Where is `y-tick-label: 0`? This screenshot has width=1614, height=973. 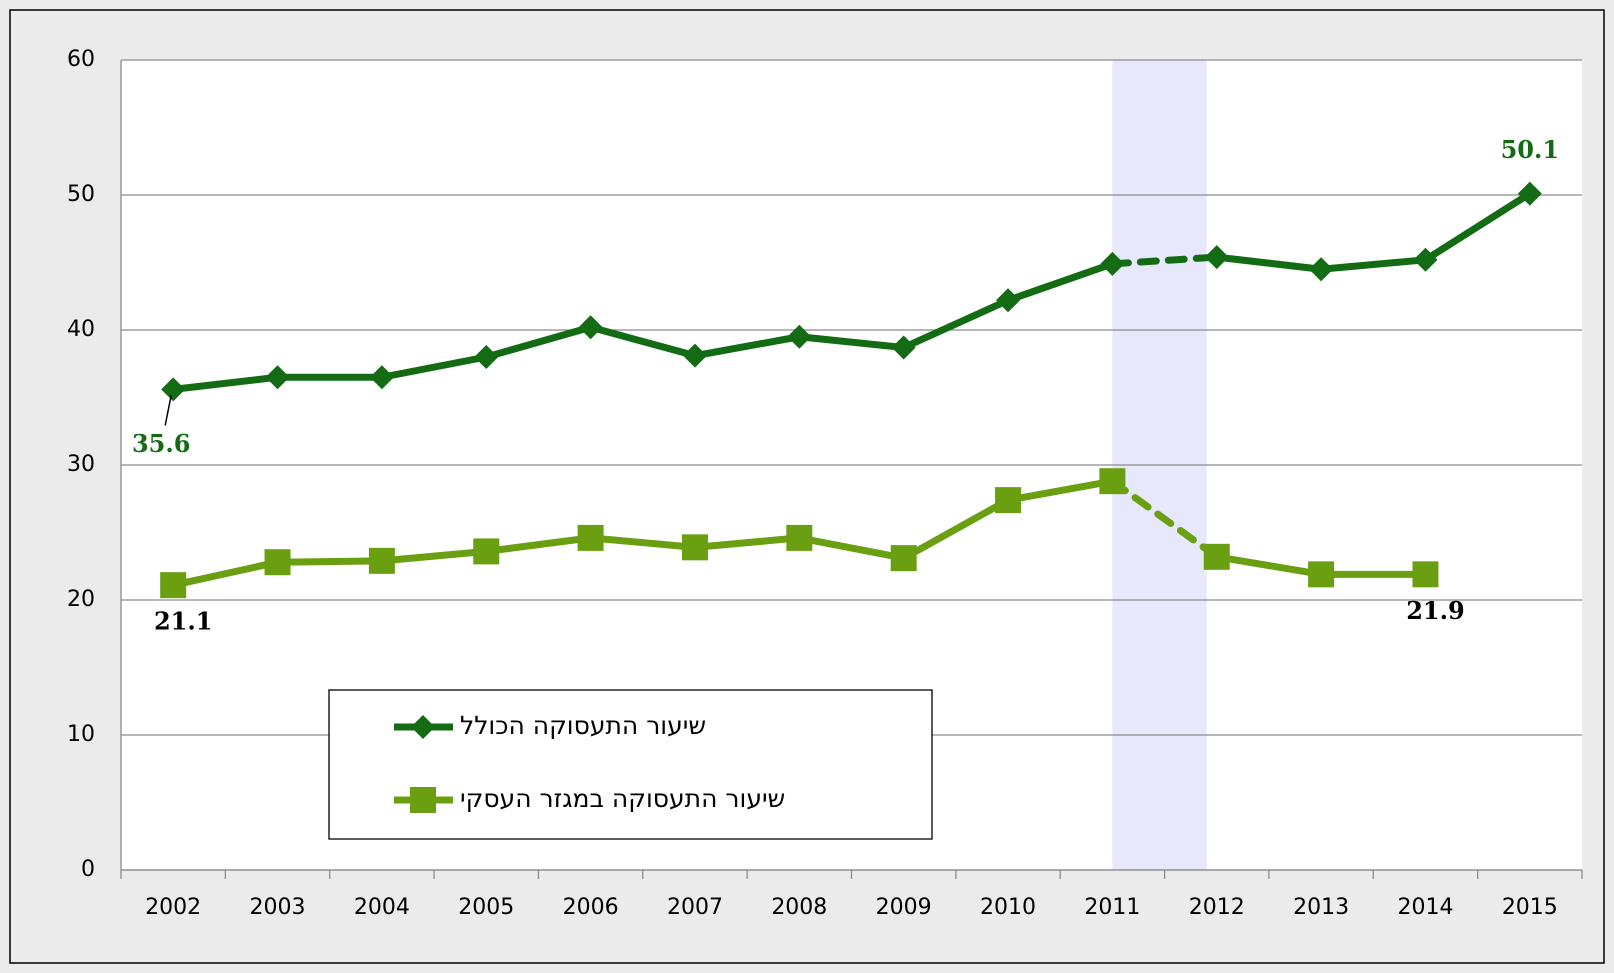 y-tick-label: 0 is located at coordinates (88, 869).